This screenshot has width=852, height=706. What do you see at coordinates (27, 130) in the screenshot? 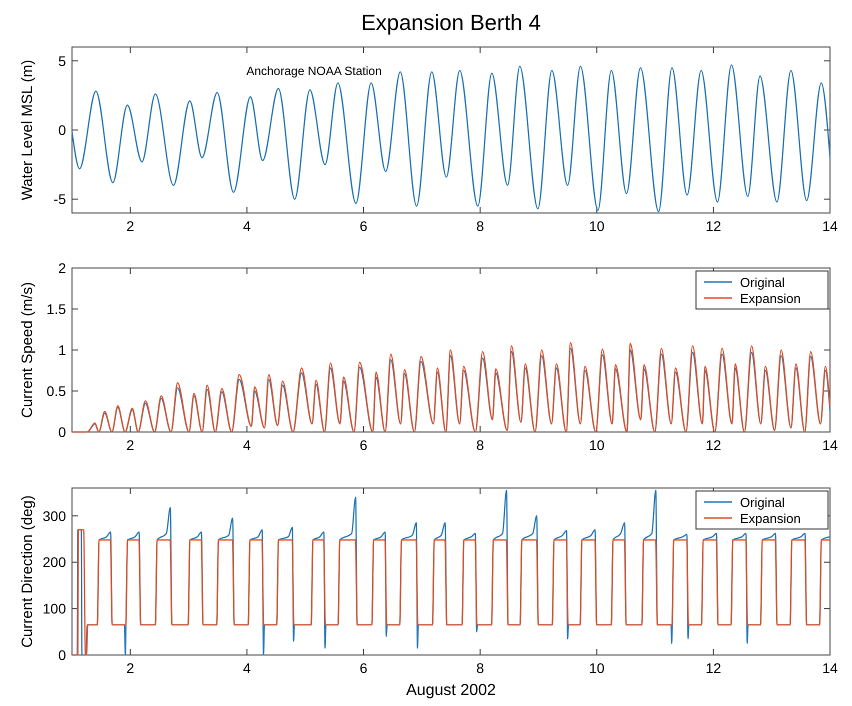
I see `y-axis-title: Water Level MSL (m)` at bounding box center [27, 130].